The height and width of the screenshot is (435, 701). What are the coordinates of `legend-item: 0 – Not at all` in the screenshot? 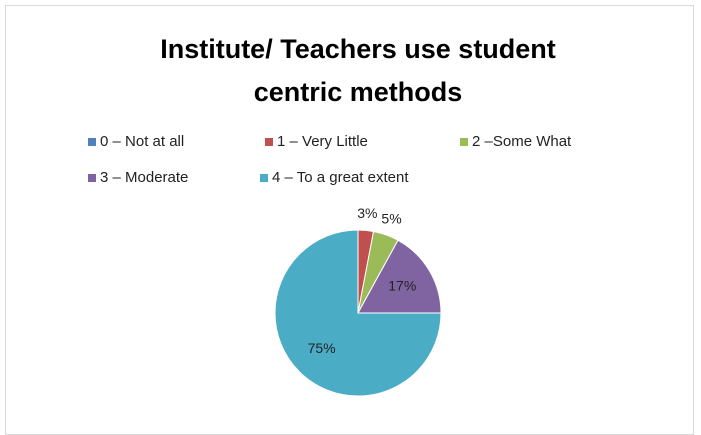 It's located at (136, 141).